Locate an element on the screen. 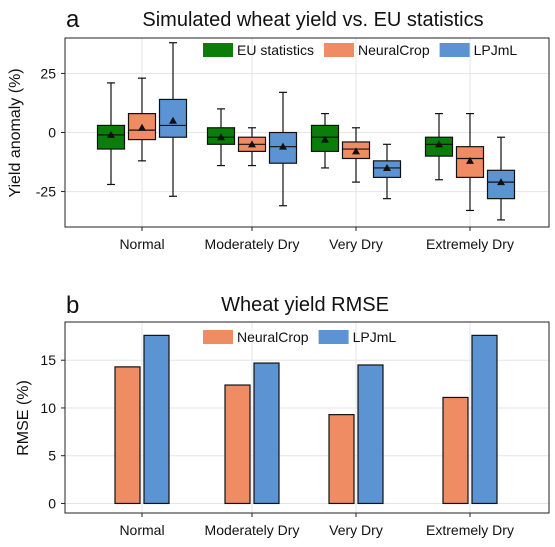  panel-b-legend: NeuralCrop LPJmL is located at coordinates (299, 337).